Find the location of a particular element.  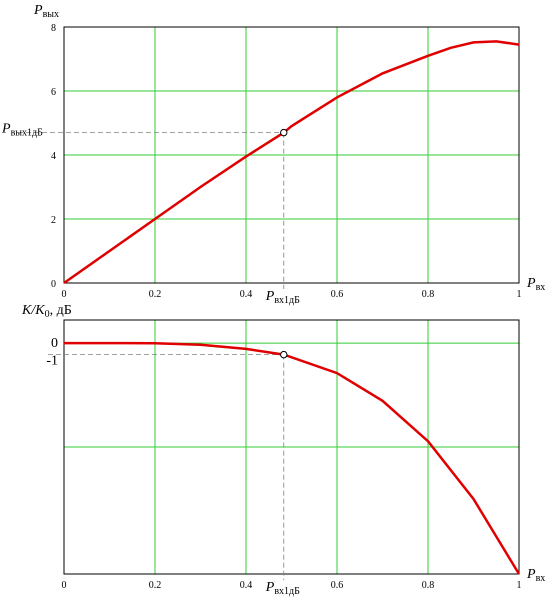

y-tick-label: -1 is located at coordinates (52, 361).